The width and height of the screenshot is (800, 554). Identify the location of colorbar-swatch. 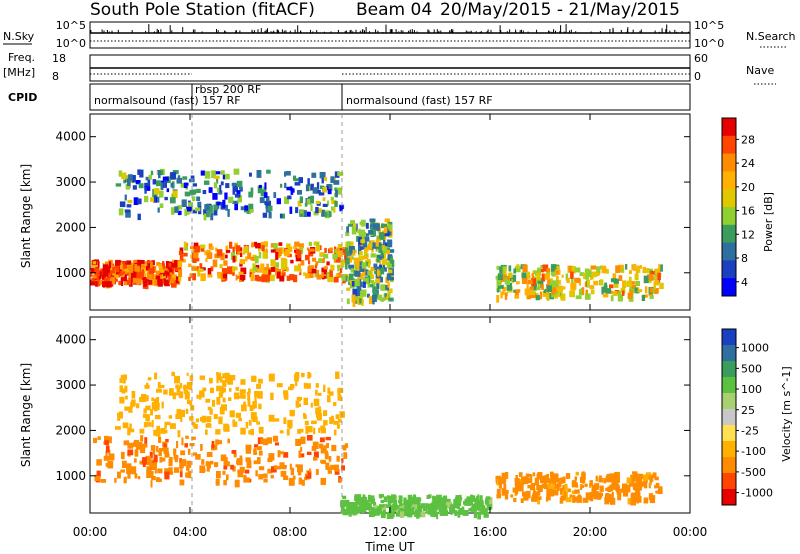
(729, 369).